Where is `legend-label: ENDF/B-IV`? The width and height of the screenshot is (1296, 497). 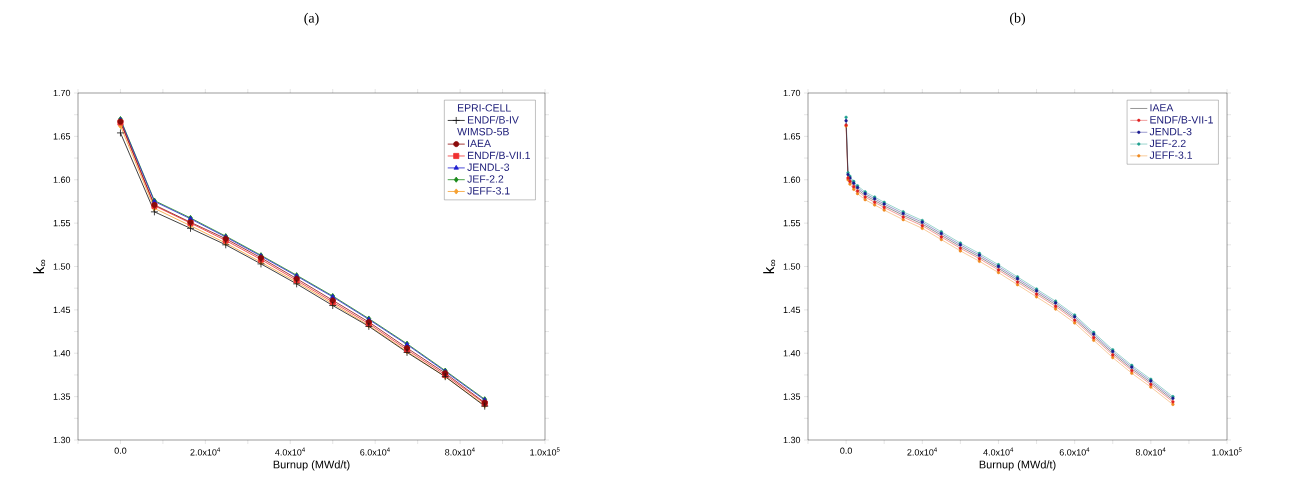 legend-label: ENDF/B-IV is located at coordinates (493, 119).